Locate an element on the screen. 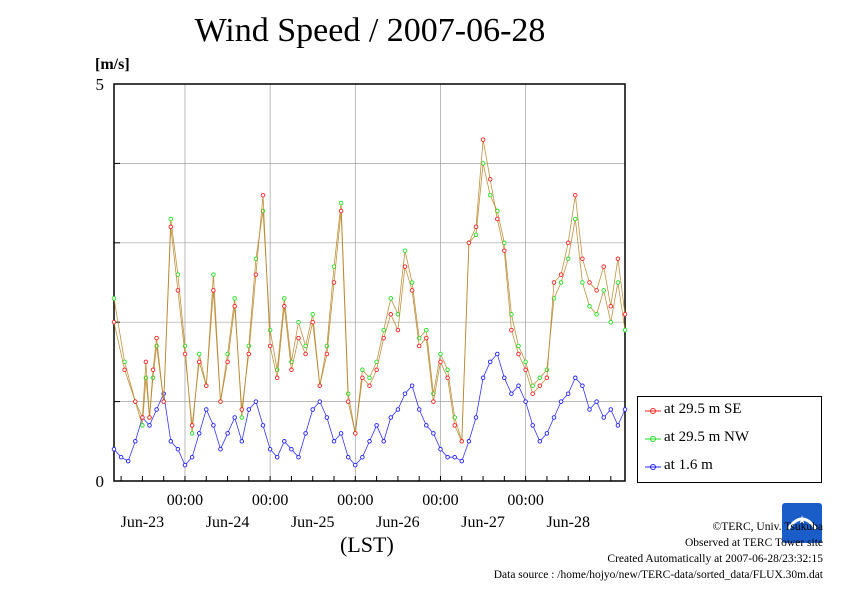  y-unit-label: [m/s] is located at coordinates (112, 64).